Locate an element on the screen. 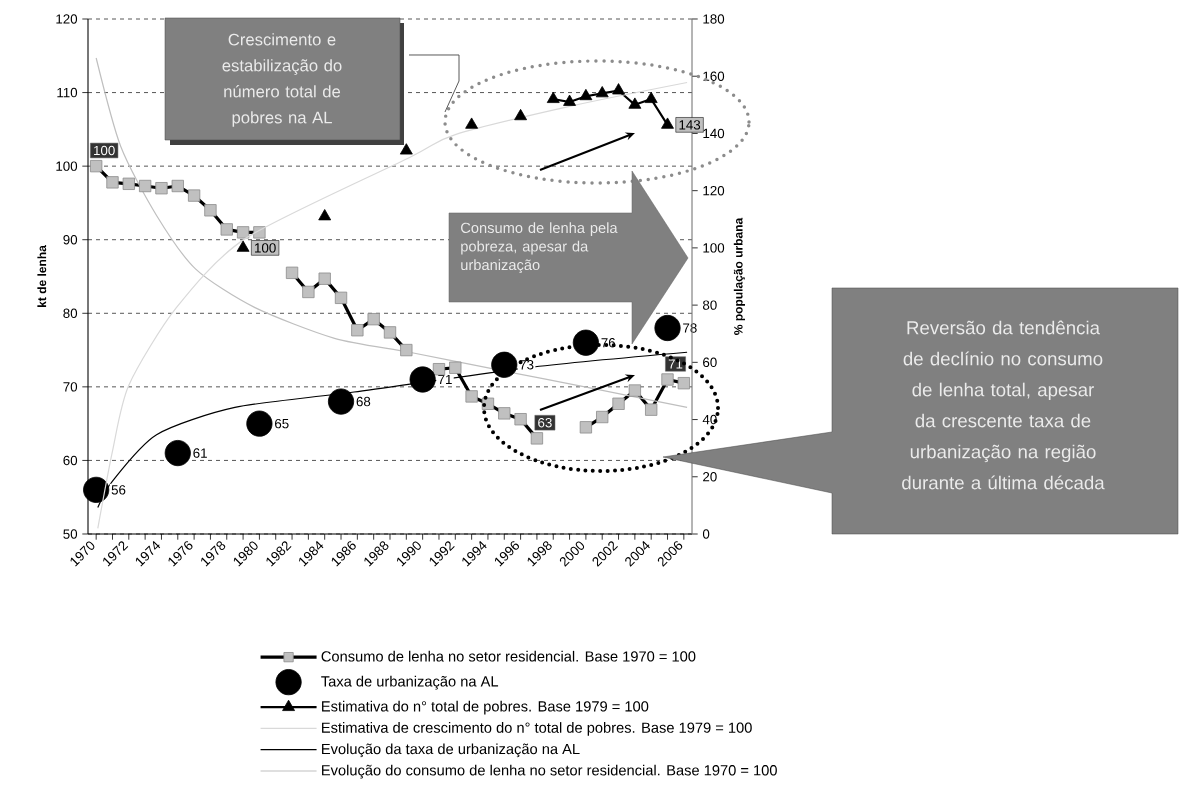 The width and height of the screenshot is (1179, 801). legend-label: Consumo de lenha no setor residencial. Base 1970 = 100 is located at coordinates (508, 656).